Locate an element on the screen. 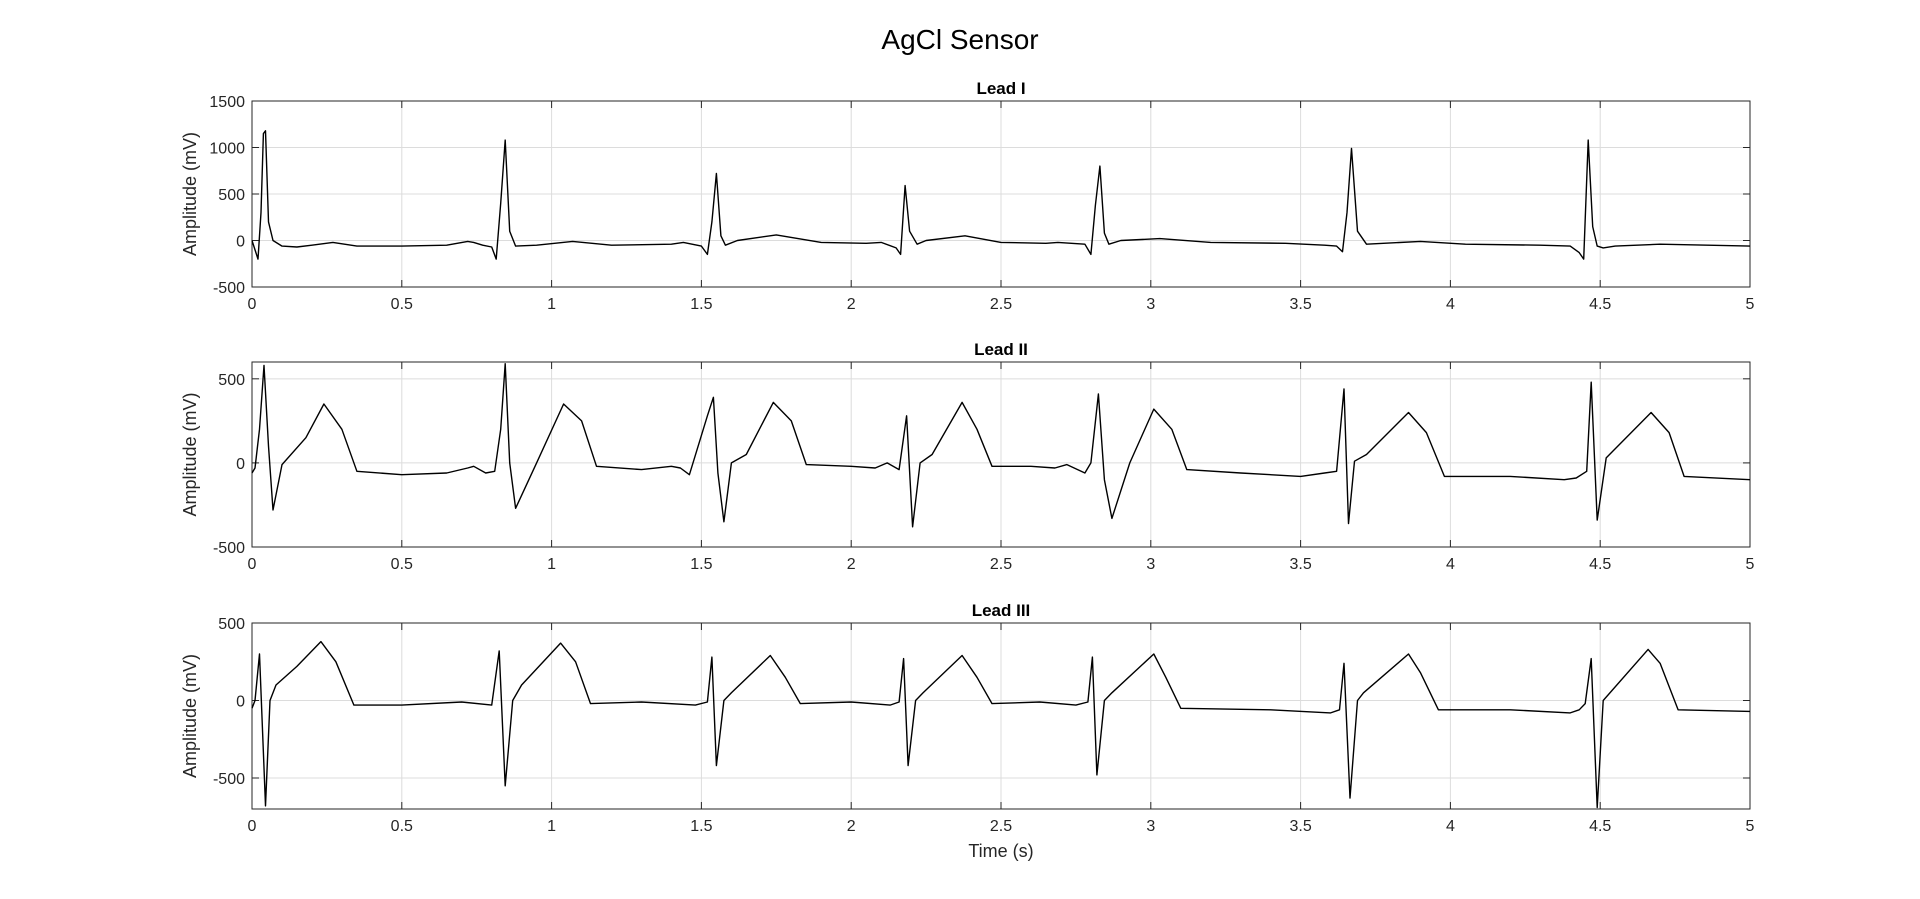 The width and height of the screenshot is (1920, 899). x-axis-label: Time (s) is located at coordinates (1000, 851).